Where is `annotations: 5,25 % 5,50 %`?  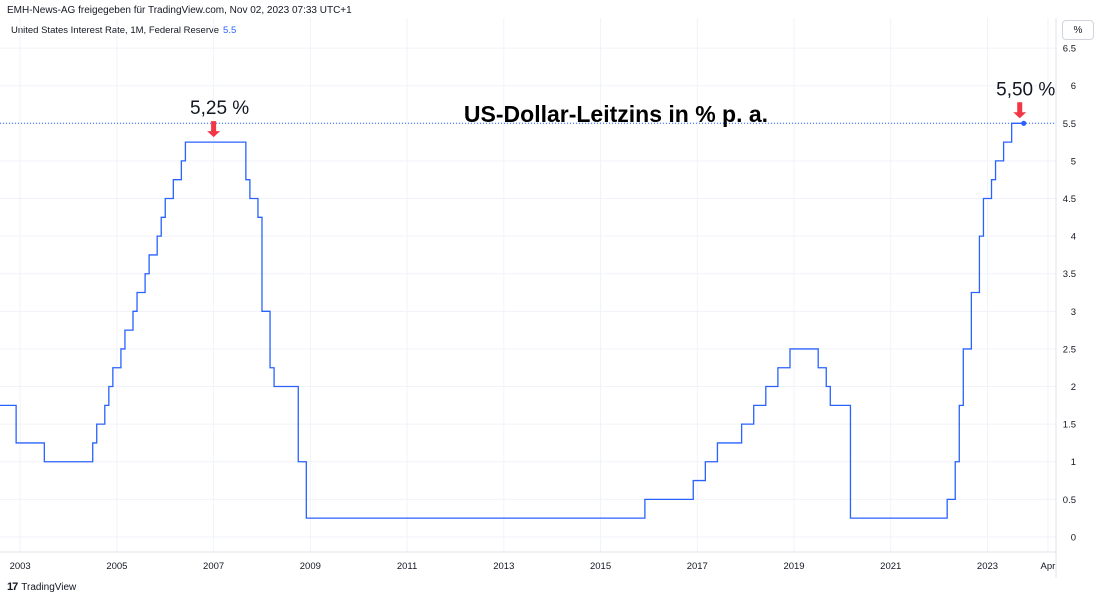 annotations: 5,25 % 5,50 % is located at coordinates (622, 108).